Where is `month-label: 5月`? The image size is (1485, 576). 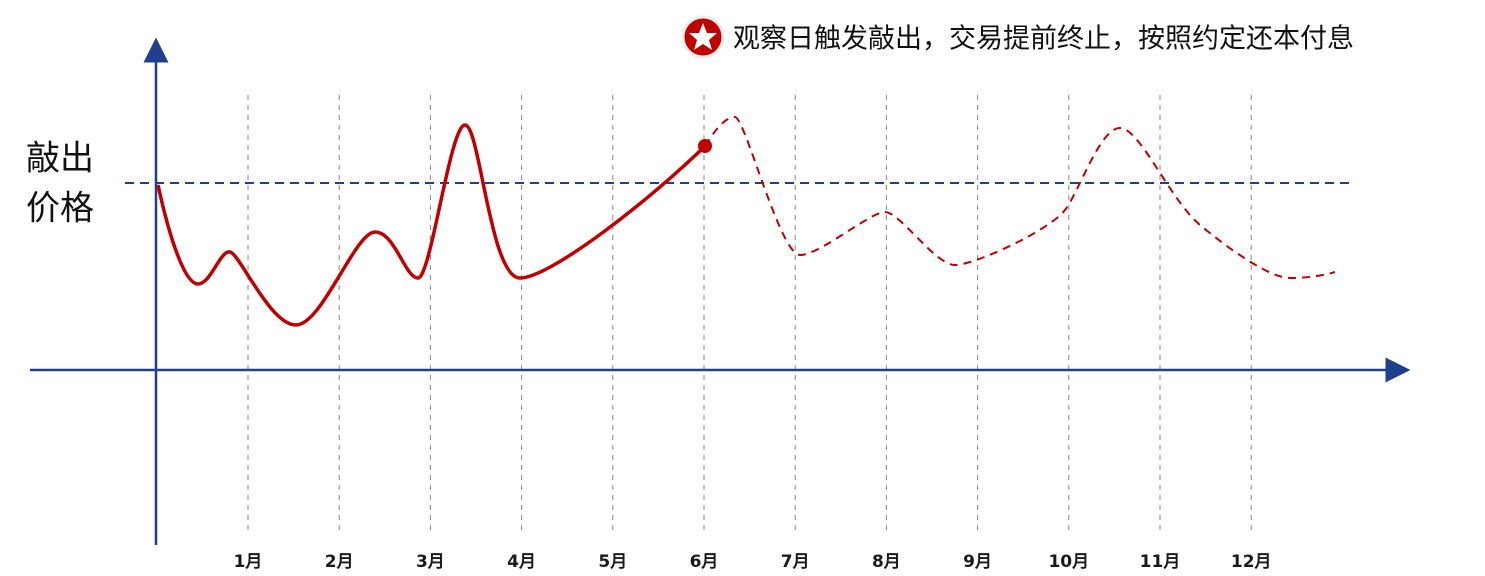 month-label: 5月 is located at coordinates (612, 562).